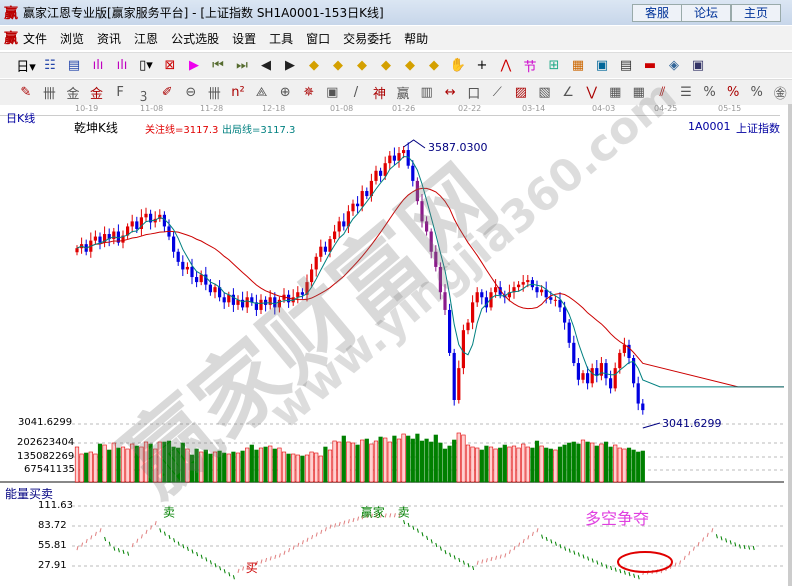 Image resolution: width=792 pixels, height=586 pixels. I want to click on gold2-icon: 金, so click(97, 94).